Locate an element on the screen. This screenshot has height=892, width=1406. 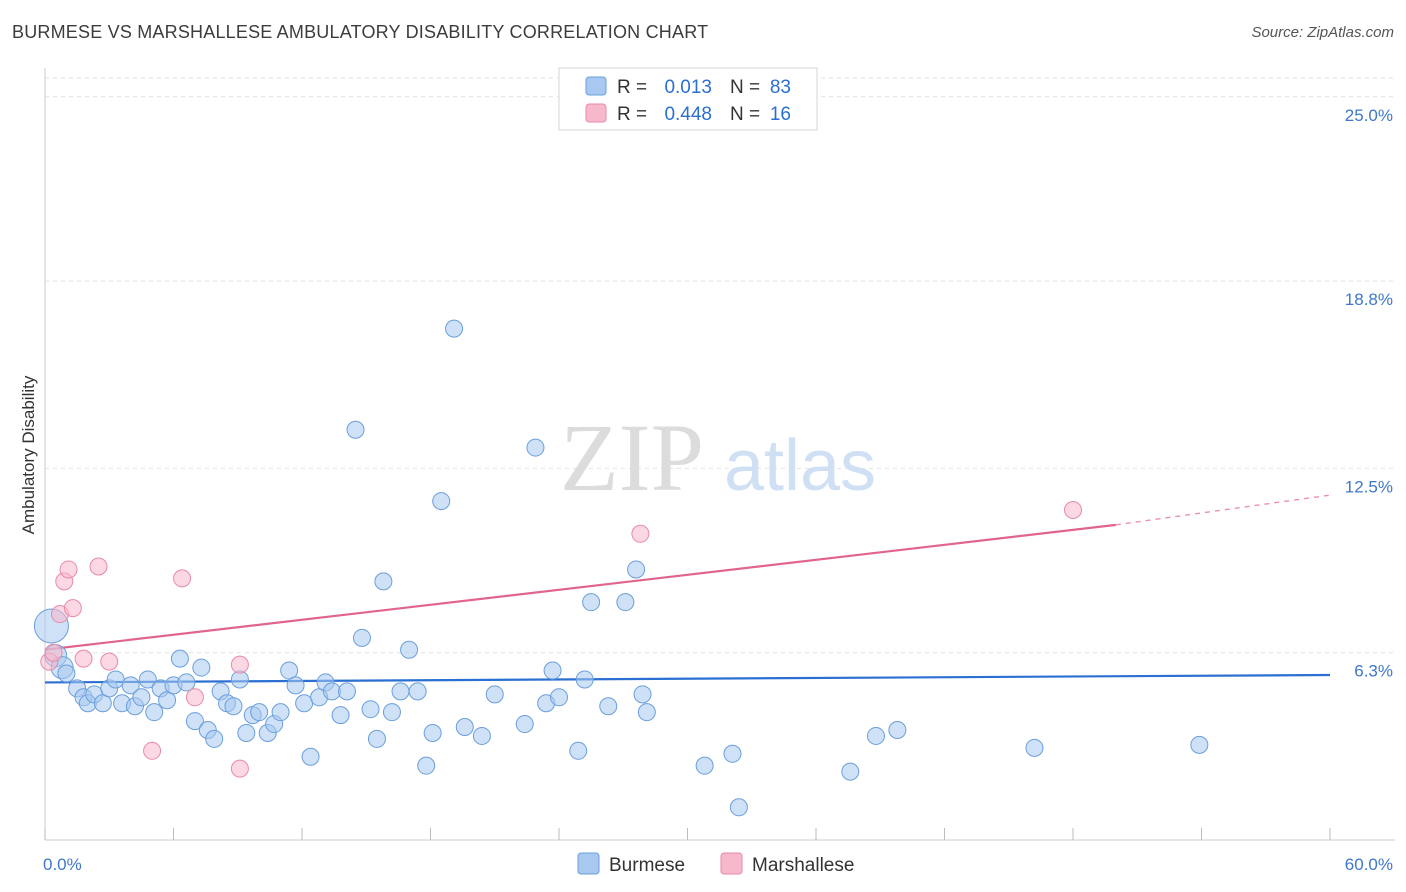
legend-n-value: 16 is located at coordinates (780, 114).